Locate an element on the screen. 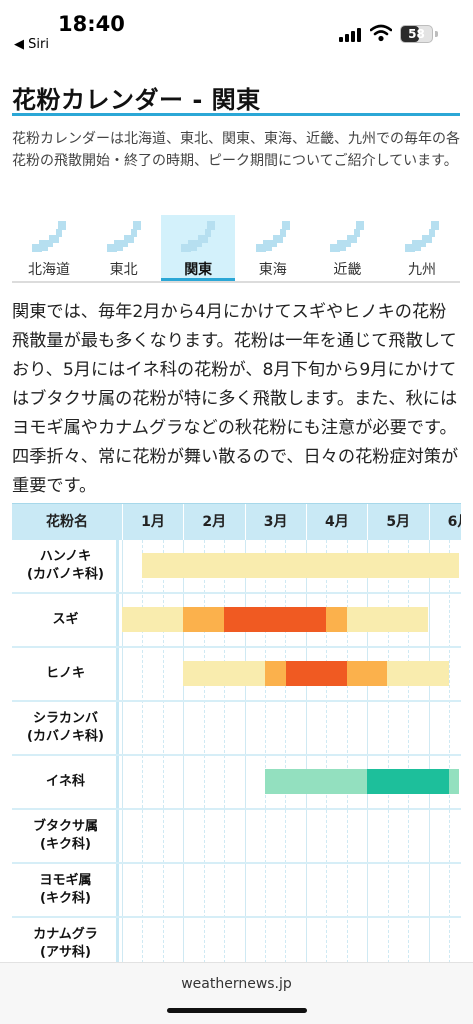  battery-percent: 58 is located at coordinates (416, 34).